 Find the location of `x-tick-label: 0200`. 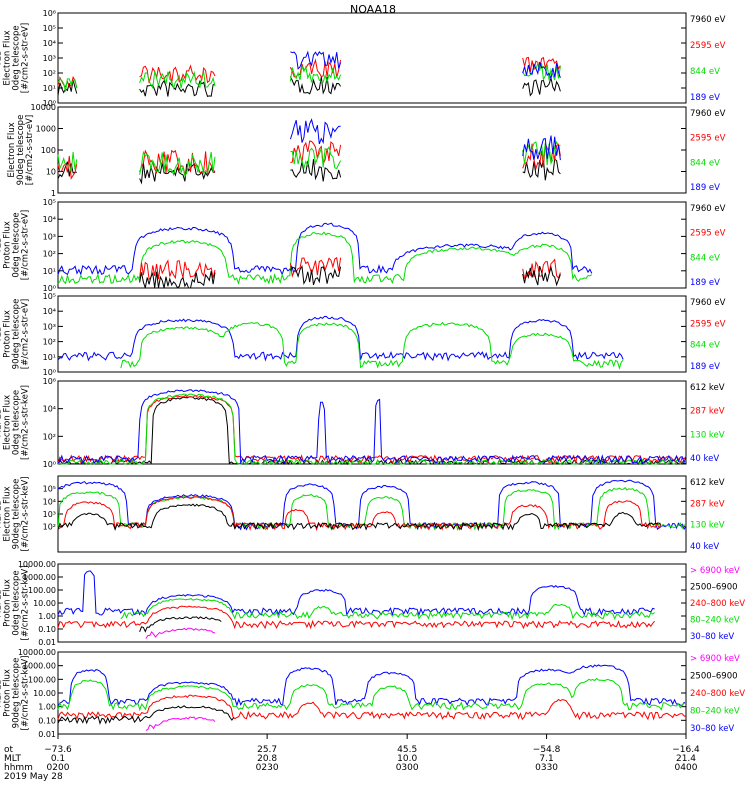

x-tick-label: 0200 is located at coordinates (58, 768).